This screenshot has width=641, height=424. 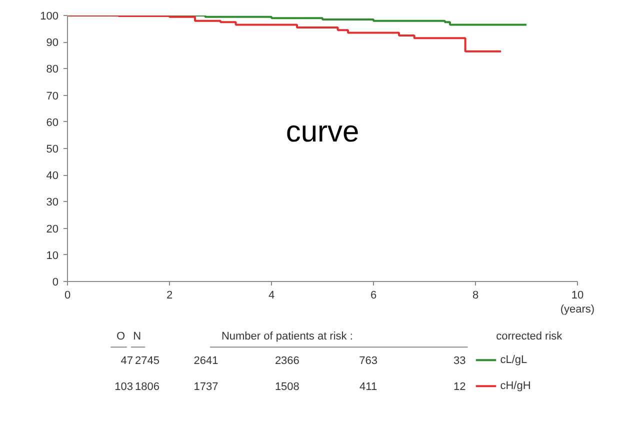 I want to click on annotation: curve, so click(x=323, y=132).